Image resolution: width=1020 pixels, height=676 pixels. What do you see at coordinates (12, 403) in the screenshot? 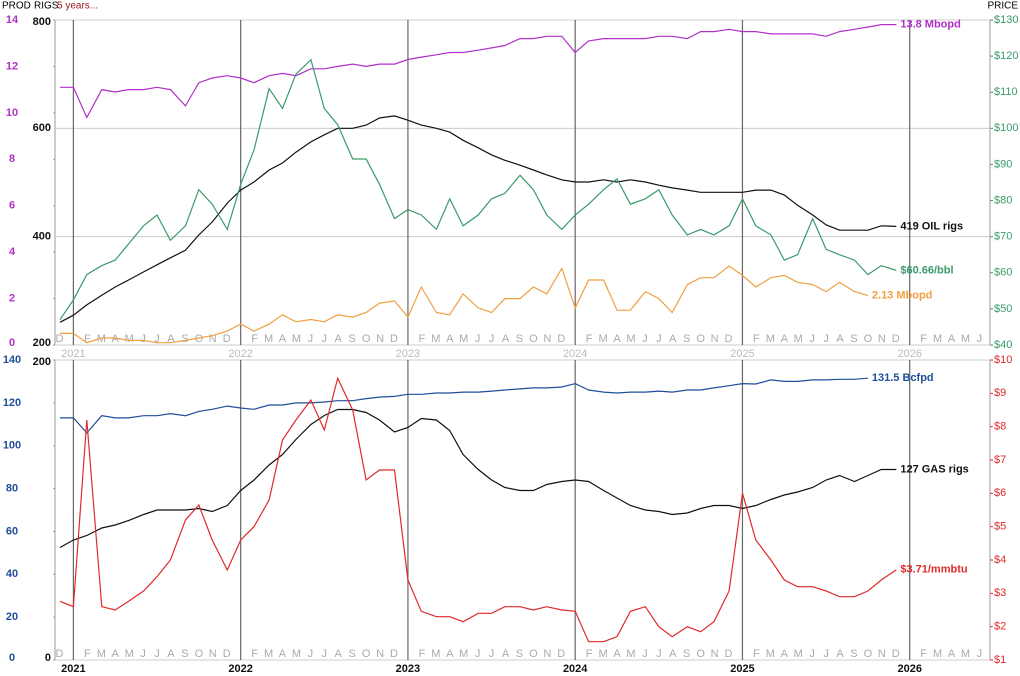
I see `y3-tick-label: 120` at bounding box center [12, 403].